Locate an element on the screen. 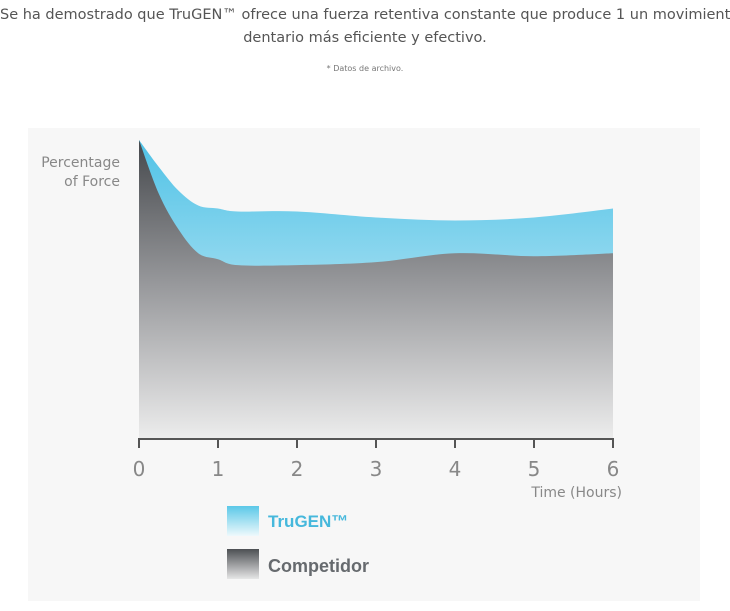 Image resolution: width=730 pixels, height=611 pixels. x-tick-label: 6 is located at coordinates (613, 469).